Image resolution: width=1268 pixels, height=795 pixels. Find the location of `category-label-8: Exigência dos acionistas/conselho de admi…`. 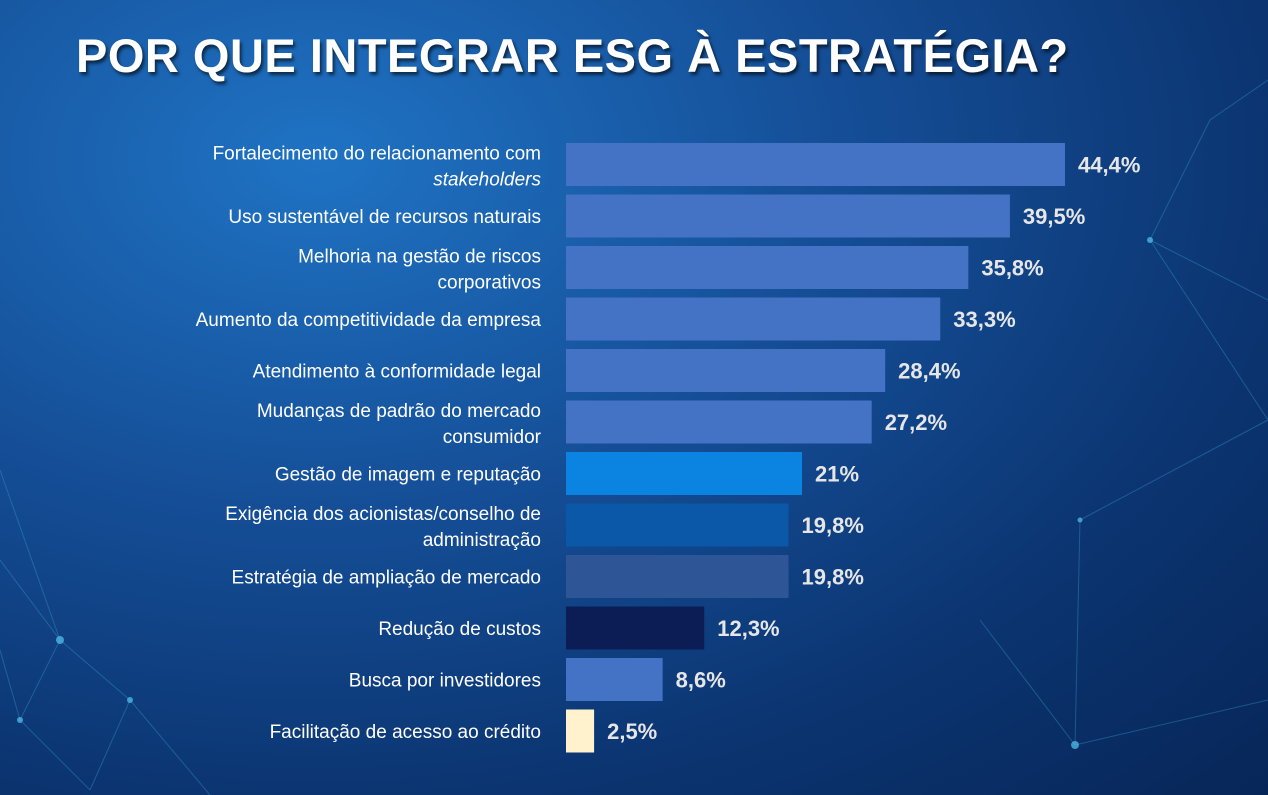

category-label-8: Exigência dos acionistas/conselho de admi… is located at coordinates (383, 527).